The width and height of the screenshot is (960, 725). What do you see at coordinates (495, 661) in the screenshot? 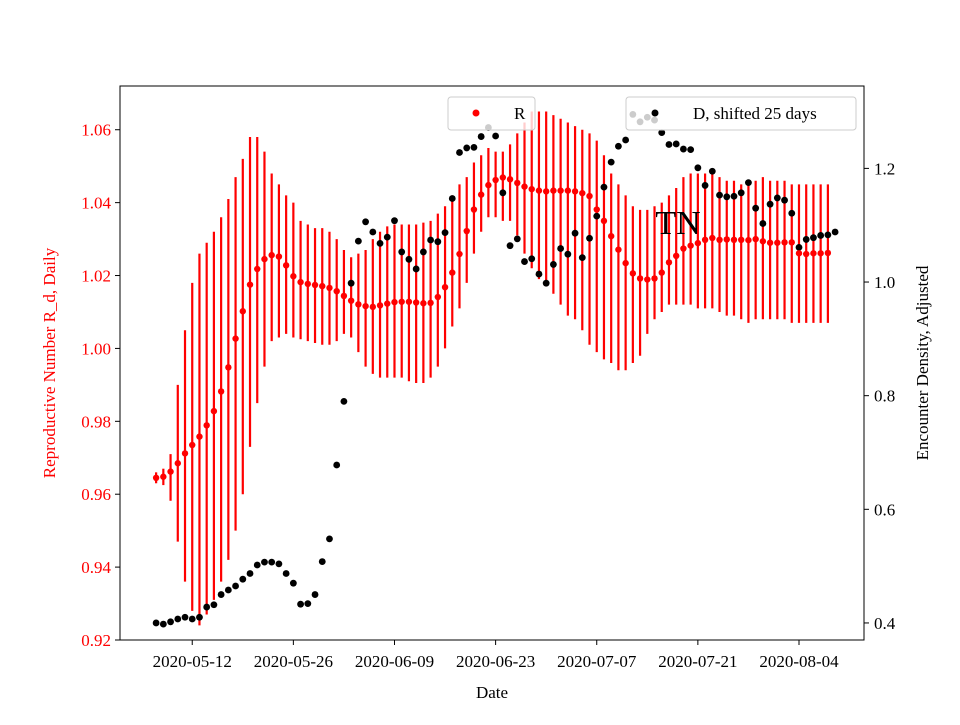
I see `x-tick-label: 2020-06-23` at bounding box center [495, 661].